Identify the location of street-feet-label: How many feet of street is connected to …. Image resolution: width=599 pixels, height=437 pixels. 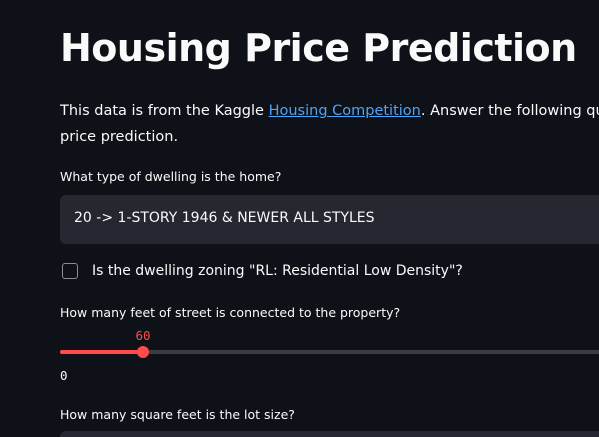
(230, 312).